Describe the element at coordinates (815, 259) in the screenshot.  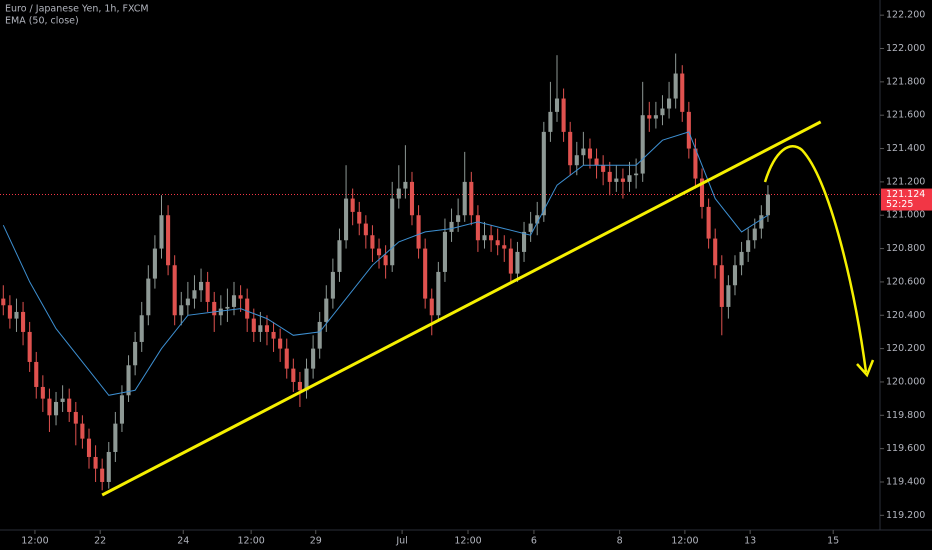
I see `forecast-arrow` at that location.